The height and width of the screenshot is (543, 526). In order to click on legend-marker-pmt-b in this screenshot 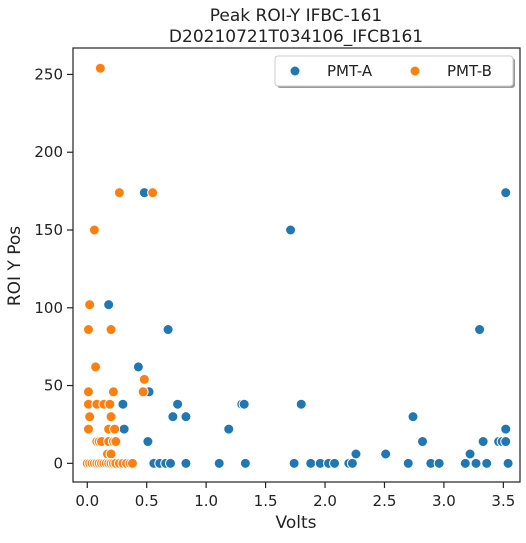, I will do `click(415, 71)`.